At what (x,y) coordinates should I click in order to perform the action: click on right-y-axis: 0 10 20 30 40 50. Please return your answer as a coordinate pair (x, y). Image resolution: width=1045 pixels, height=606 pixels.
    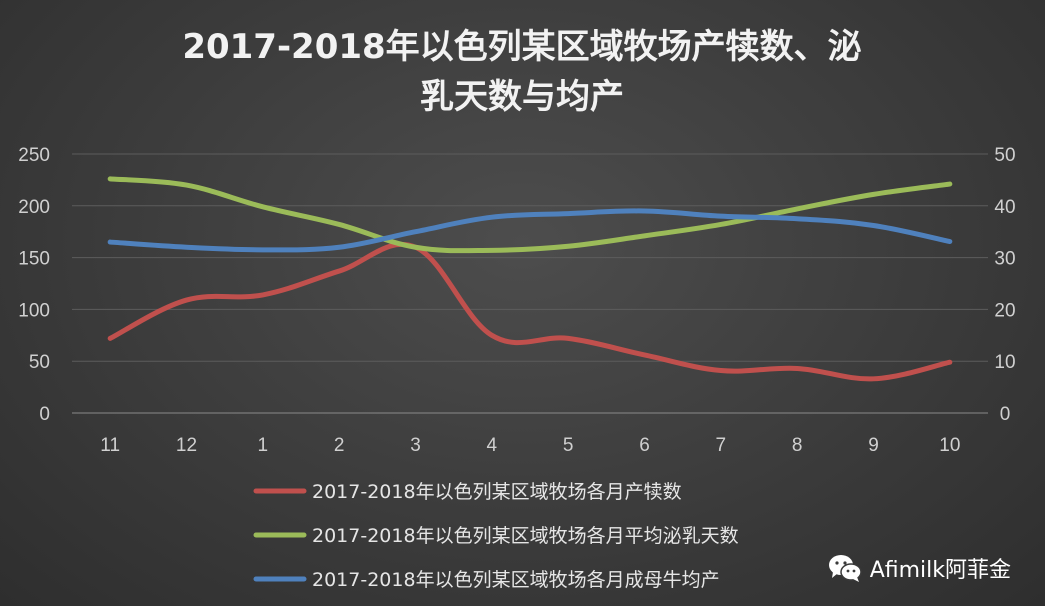
    Looking at the image, I should click on (1004, 285).